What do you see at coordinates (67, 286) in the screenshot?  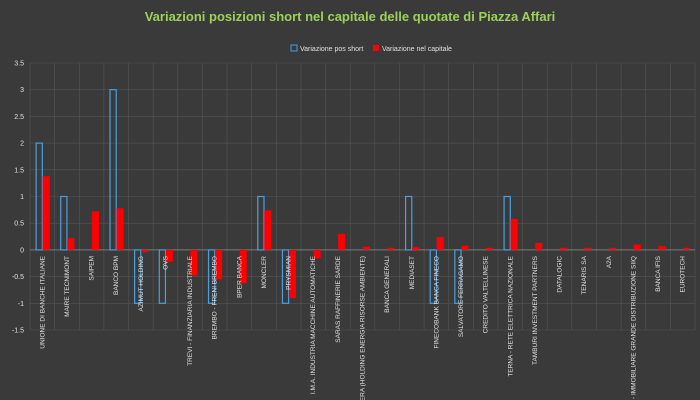 I see `category-label: MAIRE TECNIMONT` at bounding box center [67, 286].